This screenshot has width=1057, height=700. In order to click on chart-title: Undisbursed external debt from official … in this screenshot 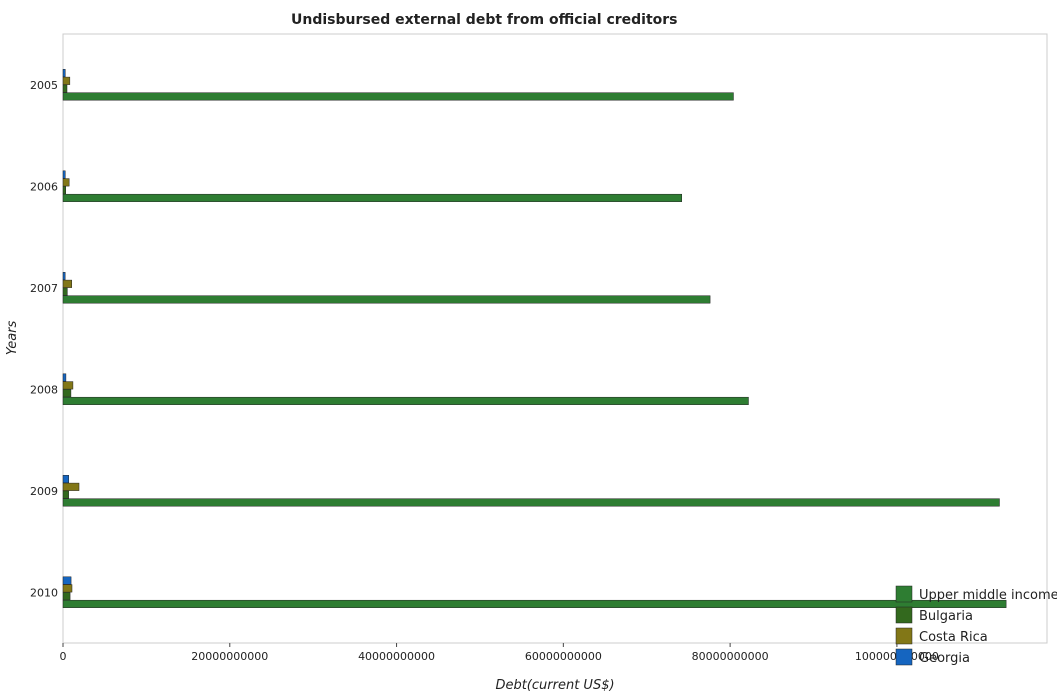, I will do `click(484, 20)`.